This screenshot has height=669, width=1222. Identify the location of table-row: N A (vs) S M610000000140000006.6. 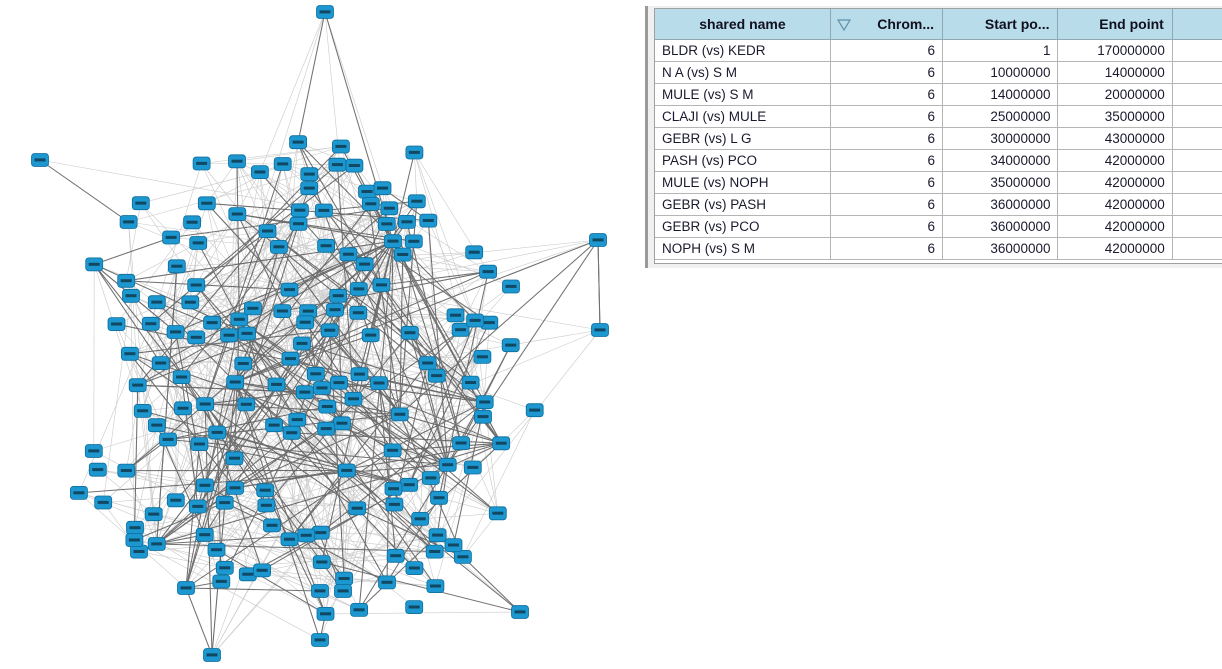
(938, 72).